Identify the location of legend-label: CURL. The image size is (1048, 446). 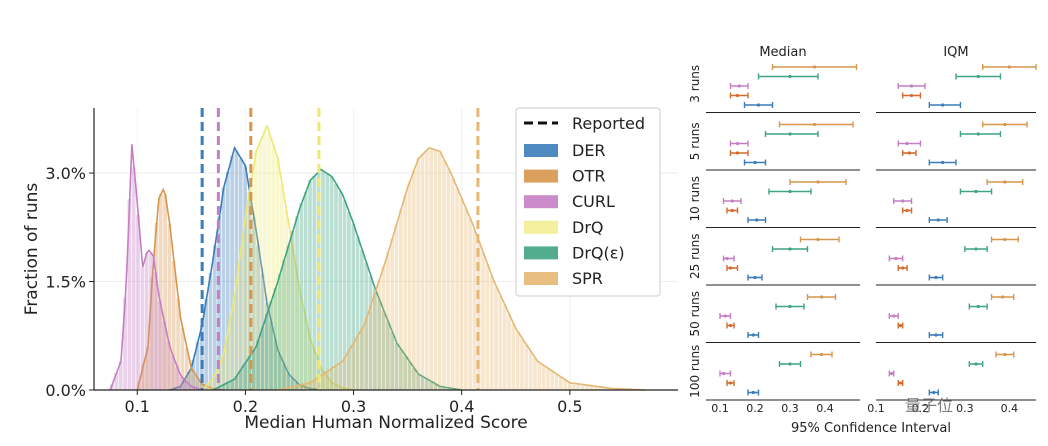
(593, 201).